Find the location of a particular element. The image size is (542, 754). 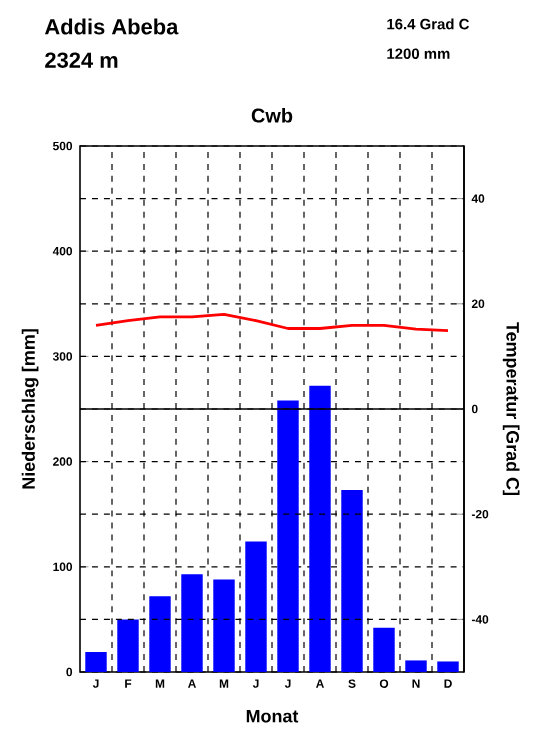

chart-title: Cwb is located at coordinates (272, 115).